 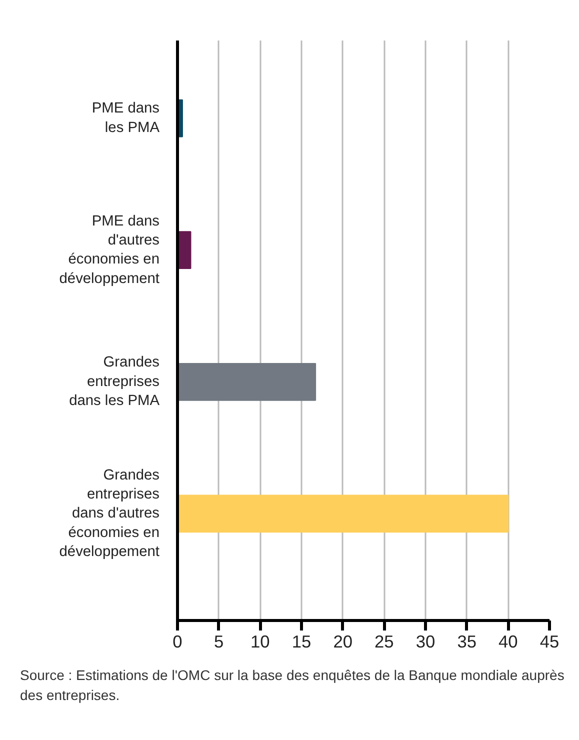 What do you see at coordinates (426, 642) in the screenshot?
I see `x-tick-label: 30` at bounding box center [426, 642].